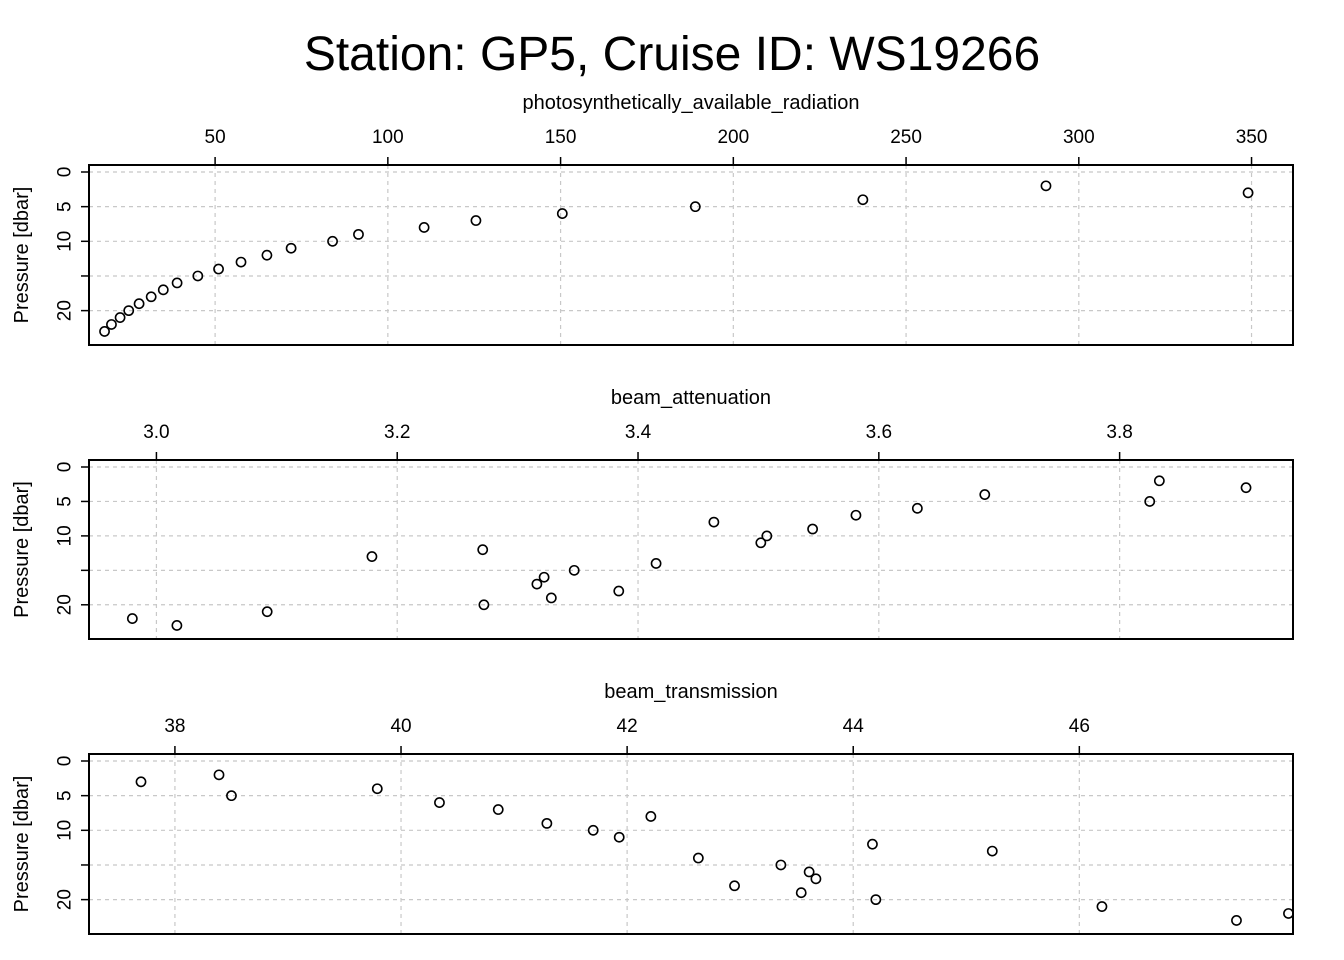 Image resolution: width=1344 pixels, height=960 pixels. Describe the element at coordinates (691, 398) in the screenshot. I see `panel-title: beam_attenuation` at that location.